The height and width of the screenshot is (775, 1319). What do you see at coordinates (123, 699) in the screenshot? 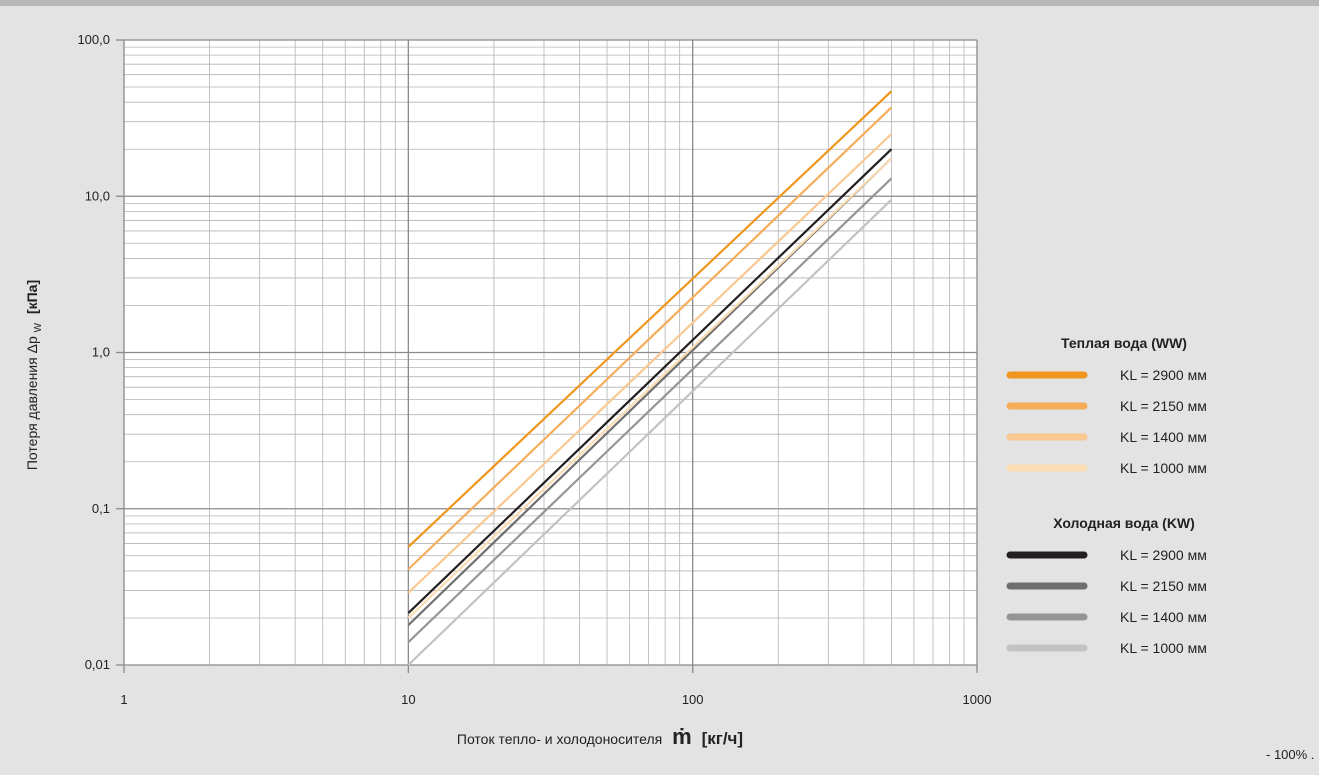
I see `x-tick-label: 1` at bounding box center [123, 699].